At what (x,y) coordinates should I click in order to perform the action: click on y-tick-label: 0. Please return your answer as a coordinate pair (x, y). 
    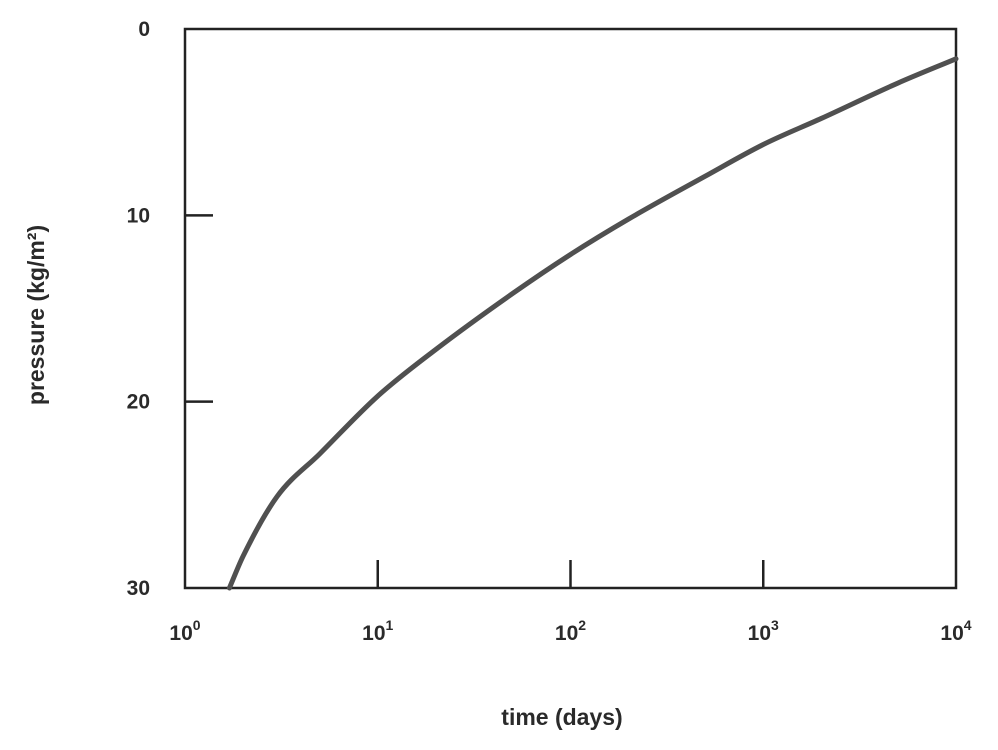
    Looking at the image, I should click on (144, 29).